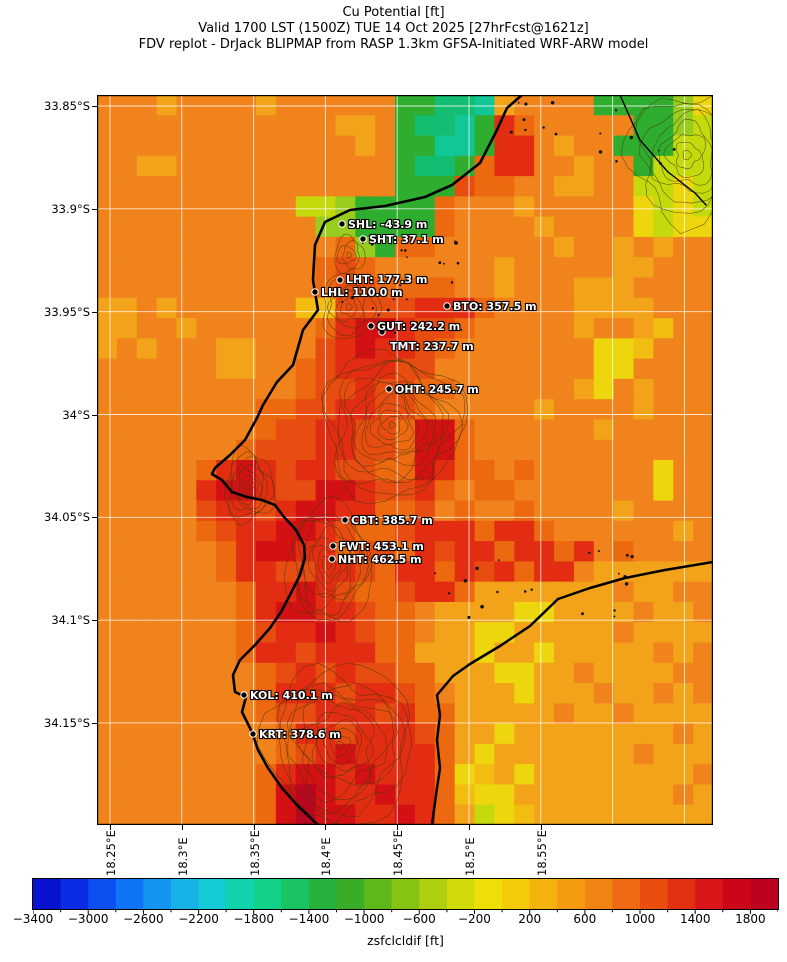  What do you see at coordinates (380, 559) in the screenshot?
I see `station-label-NHT: NHT: 462.5 m` at bounding box center [380, 559].